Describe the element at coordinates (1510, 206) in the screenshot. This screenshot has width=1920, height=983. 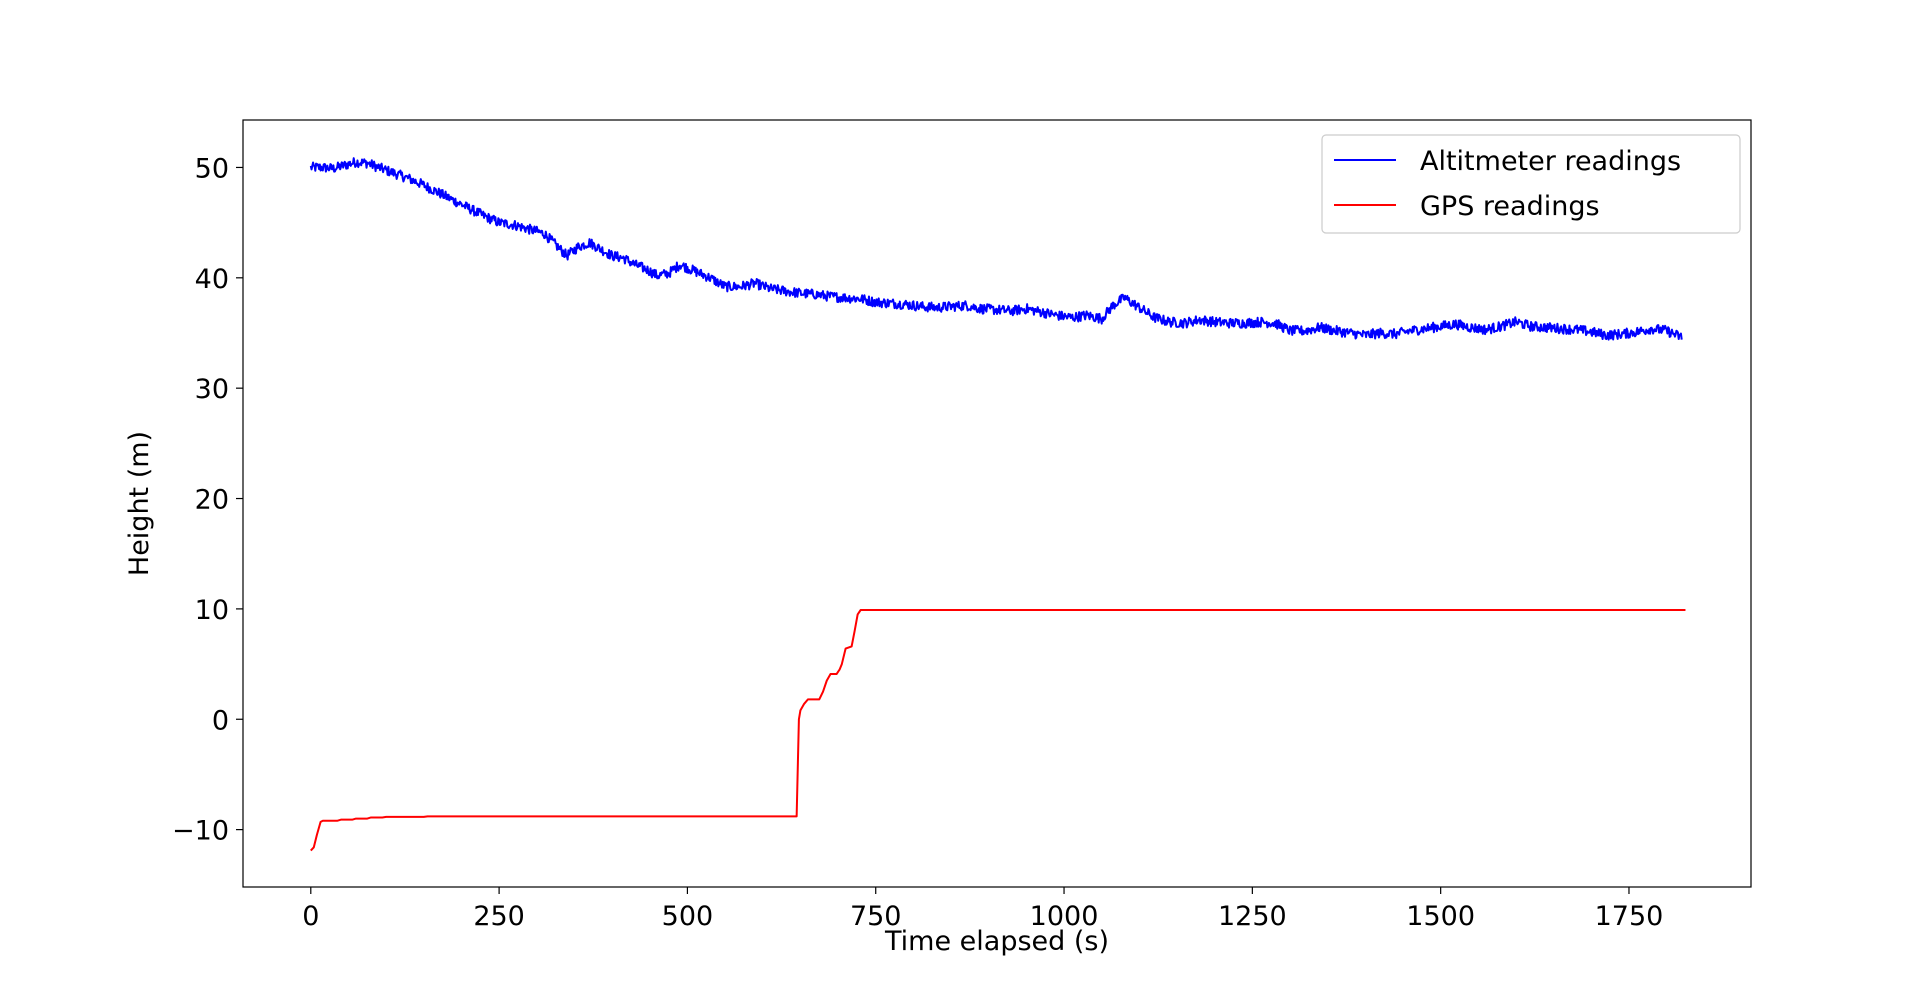
I see `legend-label-gps: GPS readings` at that location.